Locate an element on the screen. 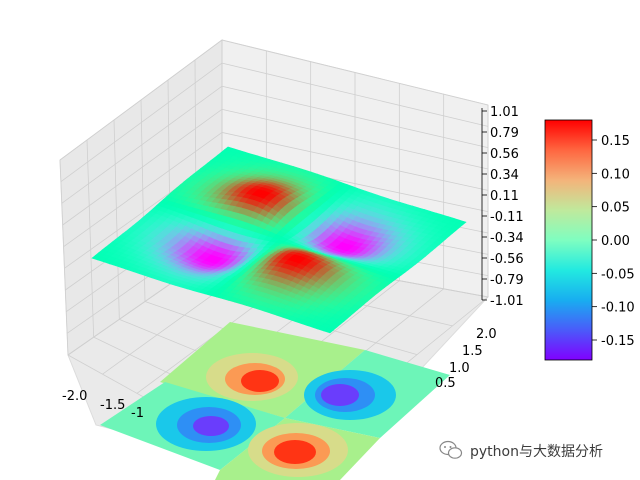 The width and height of the screenshot is (640, 480). wechat-icon is located at coordinates (451, 449).